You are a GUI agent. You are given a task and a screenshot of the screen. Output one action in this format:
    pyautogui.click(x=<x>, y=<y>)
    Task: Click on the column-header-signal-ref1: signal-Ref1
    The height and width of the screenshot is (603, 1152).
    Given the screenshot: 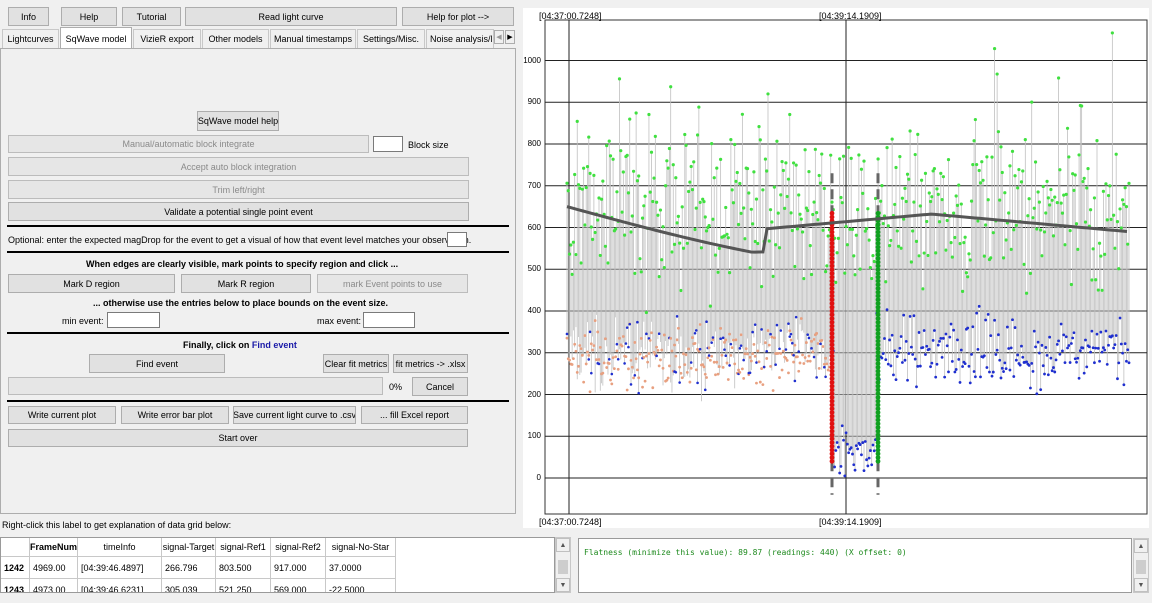 What is the action you would take?
    pyautogui.click(x=243, y=547)
    